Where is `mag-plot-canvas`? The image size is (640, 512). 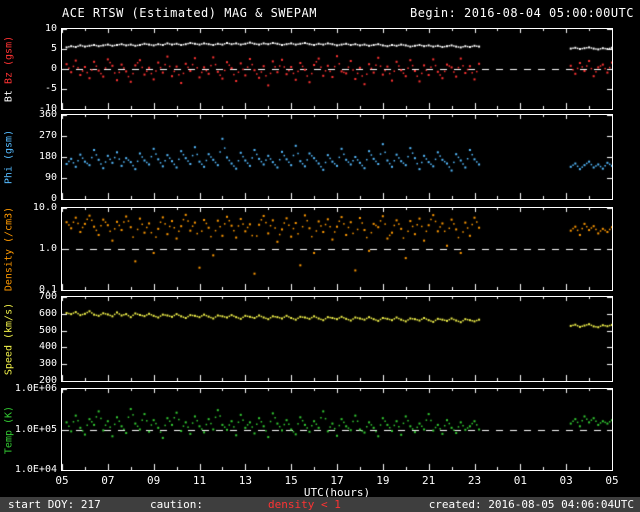 mag-plot-canvas is located at coordinates (337, 69).